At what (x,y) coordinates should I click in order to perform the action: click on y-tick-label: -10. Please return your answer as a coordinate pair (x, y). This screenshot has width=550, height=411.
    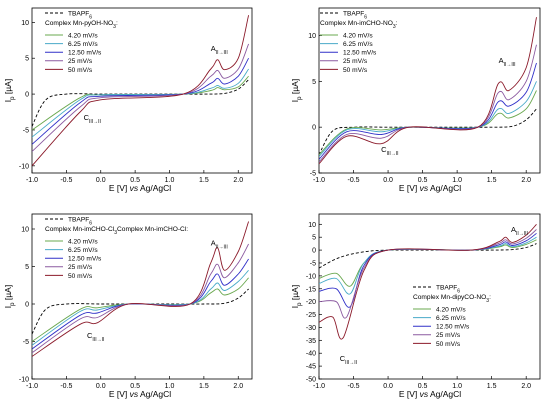
    Looking at the image, I should click on (24, 380).